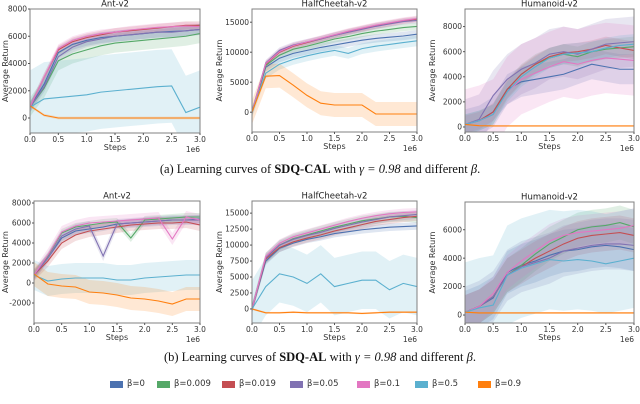 The width and height of the screenshot is (640, 404). I want to click on legend-item: β=0.9, so click(499, 384).